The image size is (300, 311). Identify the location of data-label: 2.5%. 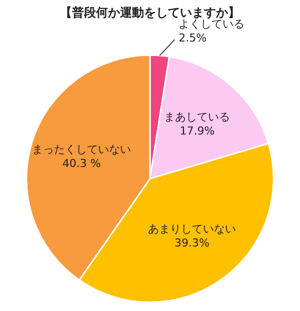
(192, 37).